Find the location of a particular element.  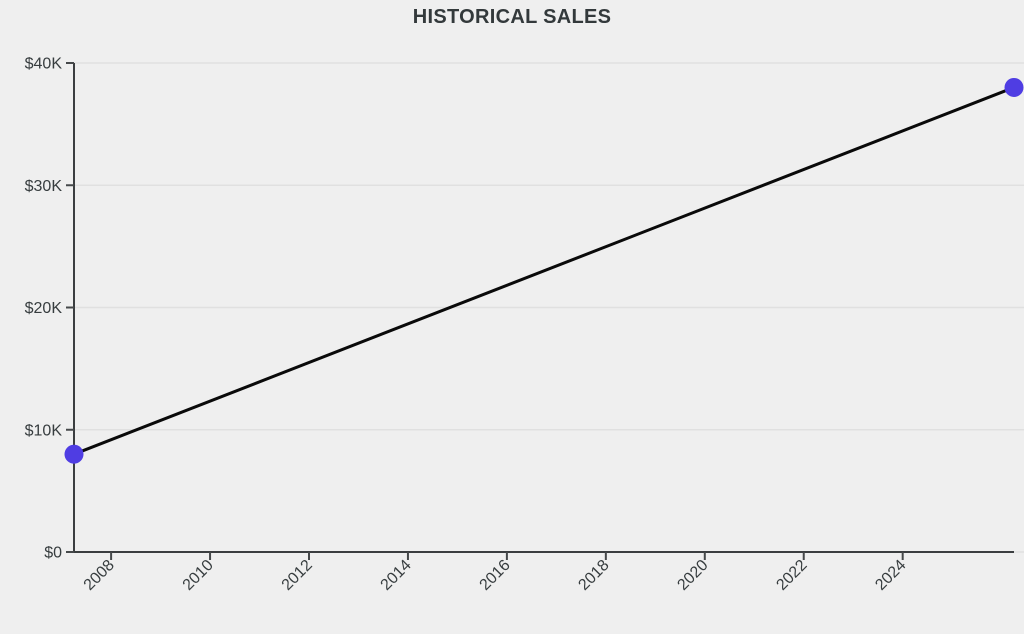

x-tick-label: 2022 is located at coordinates (791, 575).